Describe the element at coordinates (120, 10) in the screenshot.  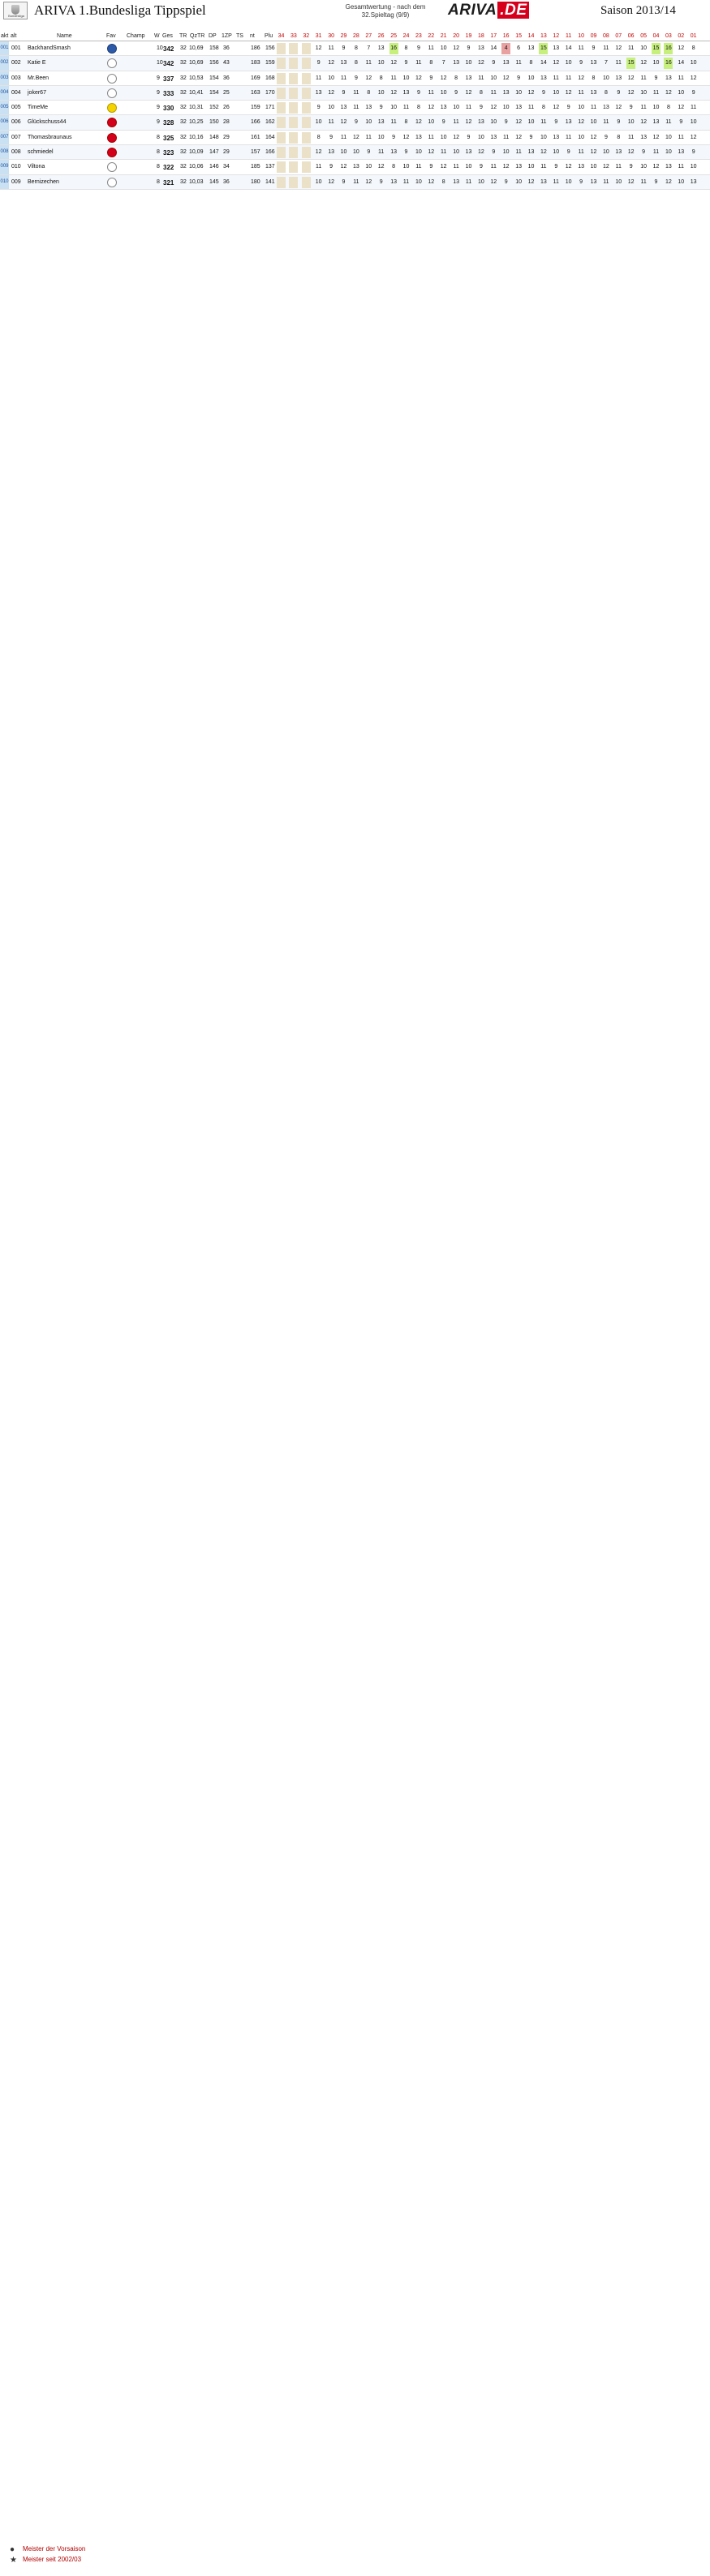
I see `page-title: ARIVA 1.Bundesliga Tippspiel` at that location.